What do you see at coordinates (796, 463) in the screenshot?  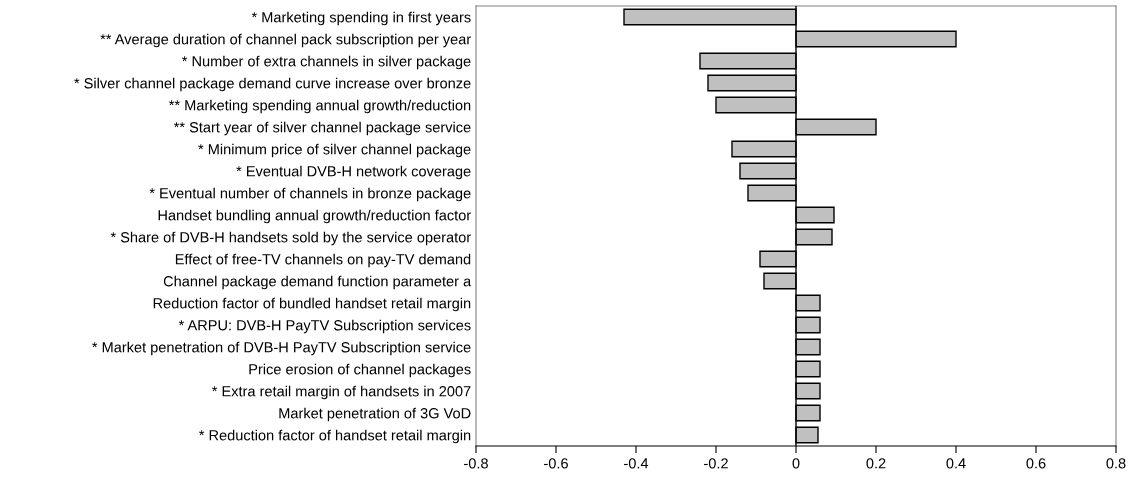 I see `x-tick-label: 0` at bounding box center [796, 463].